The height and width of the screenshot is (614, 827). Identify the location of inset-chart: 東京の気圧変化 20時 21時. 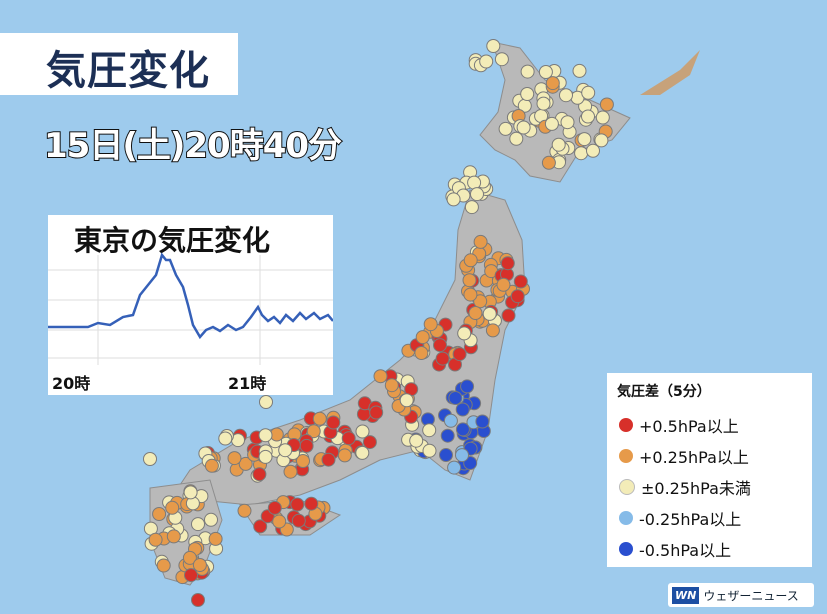
(190, 305).